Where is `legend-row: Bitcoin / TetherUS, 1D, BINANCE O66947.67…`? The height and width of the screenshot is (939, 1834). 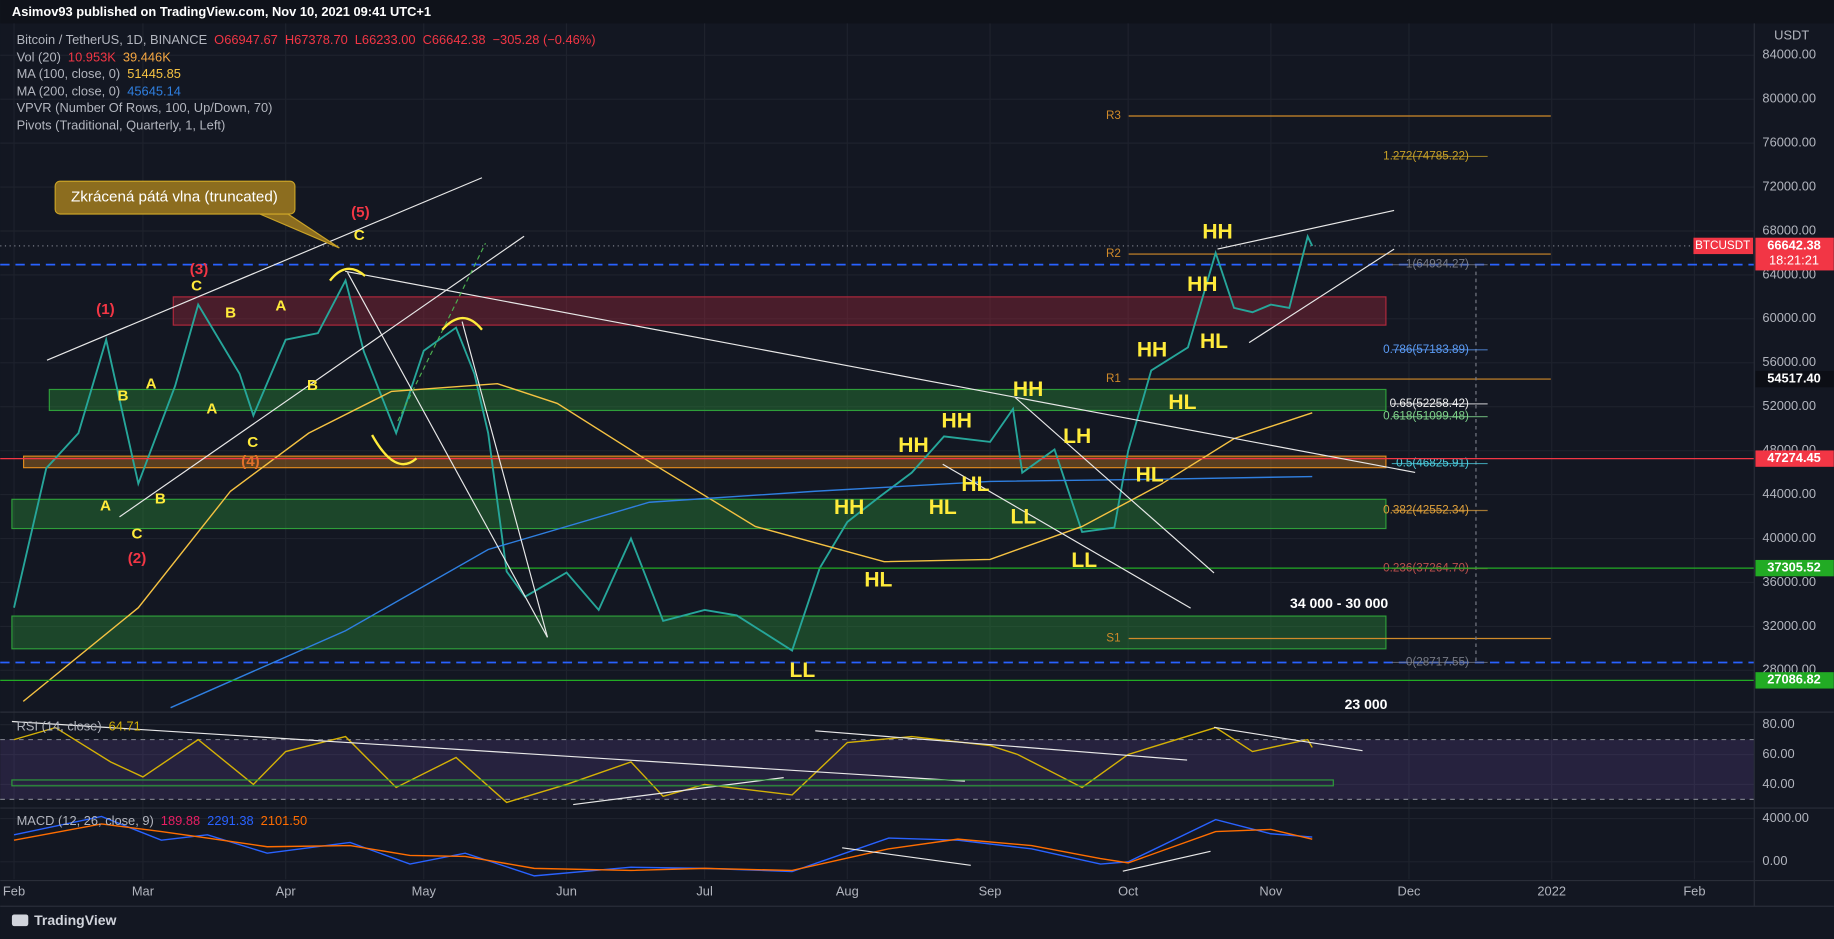 legend-row: Bitcoin / TetherUS, 1D, BINANCE O66947.67… is located at coordinates (306, 39).